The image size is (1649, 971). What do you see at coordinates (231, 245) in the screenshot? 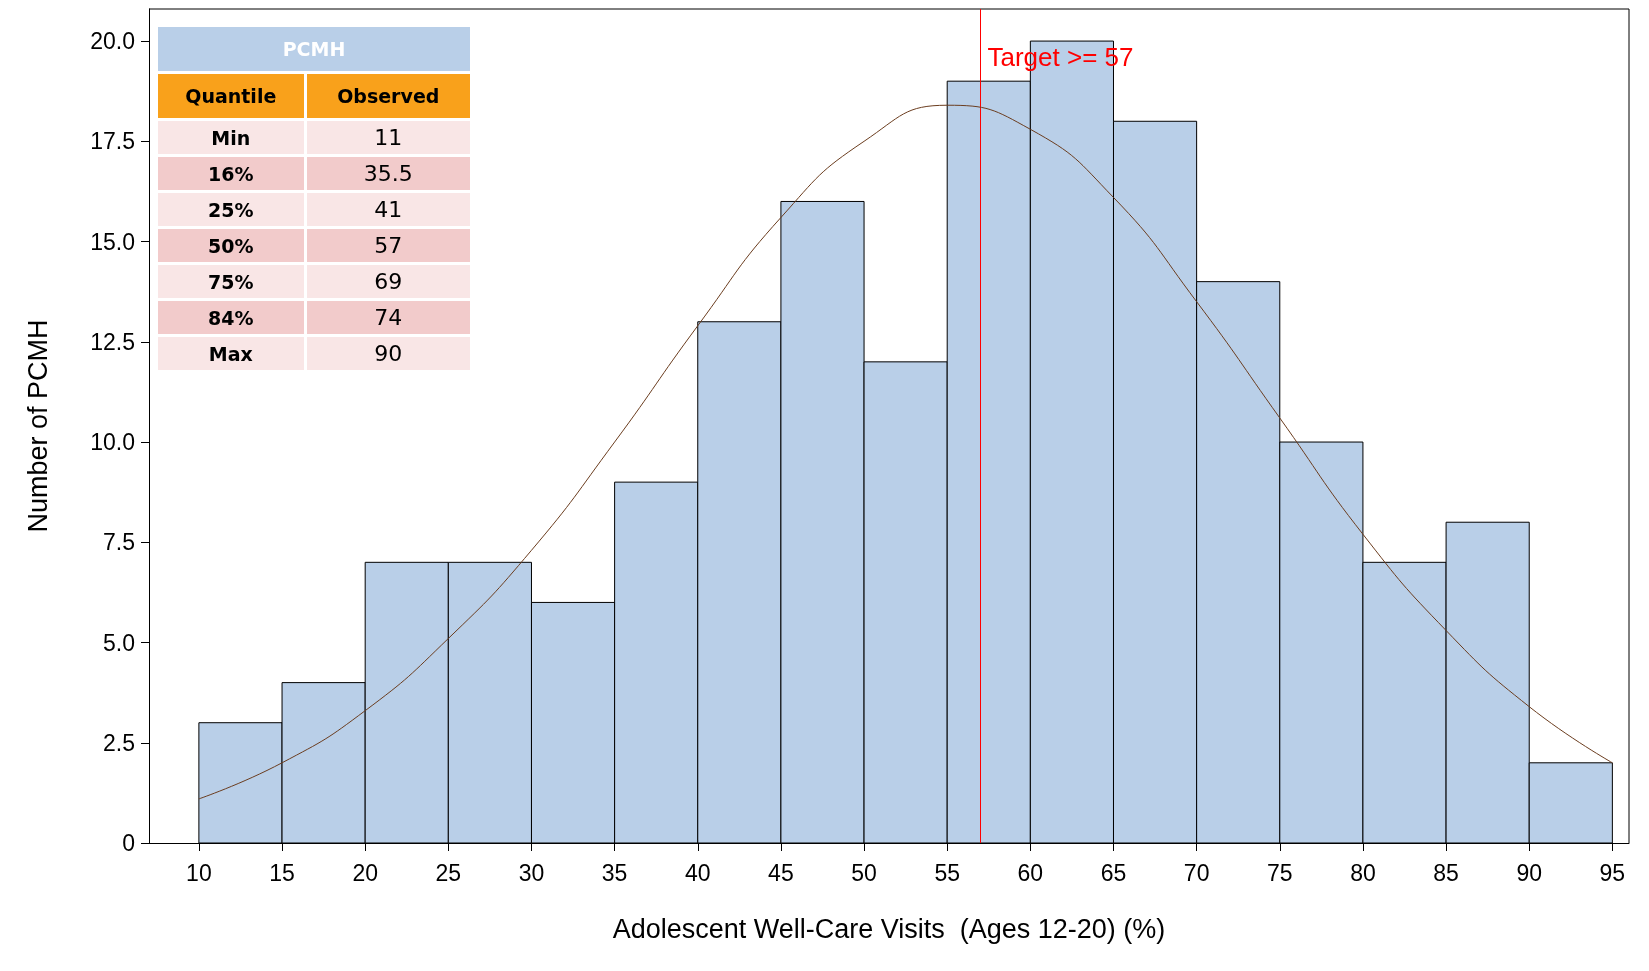
I see `category-label: 50%` at bounding box center [231, 245].